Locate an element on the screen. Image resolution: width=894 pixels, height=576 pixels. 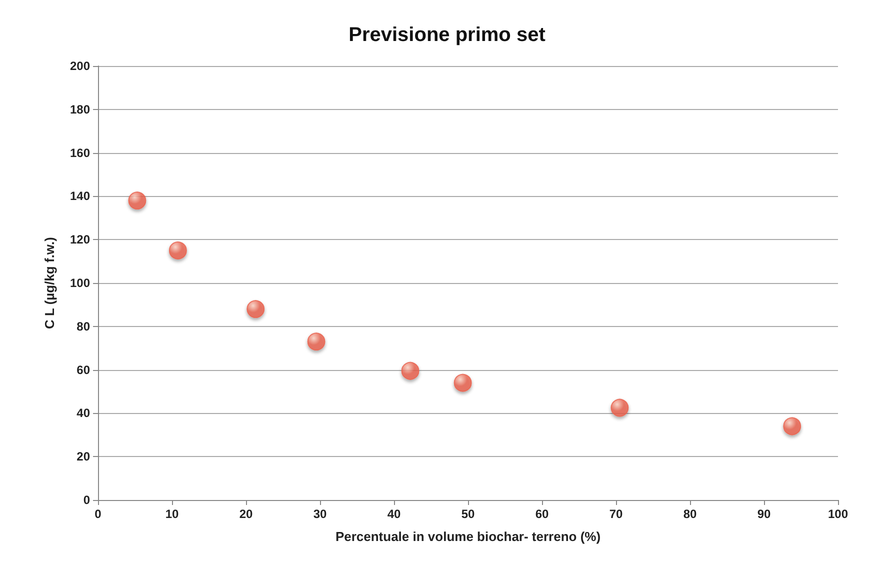
y-tick-label: 20 is located at coordinates (83, 457).